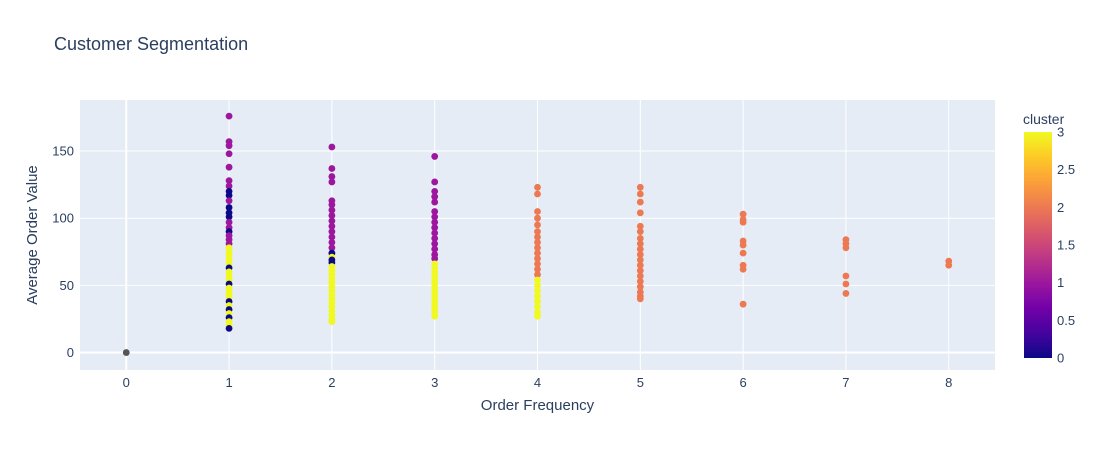  Describe the element at coordinates (845, 382) in the screenshot. I see `x-tick-label: 7` at that location.